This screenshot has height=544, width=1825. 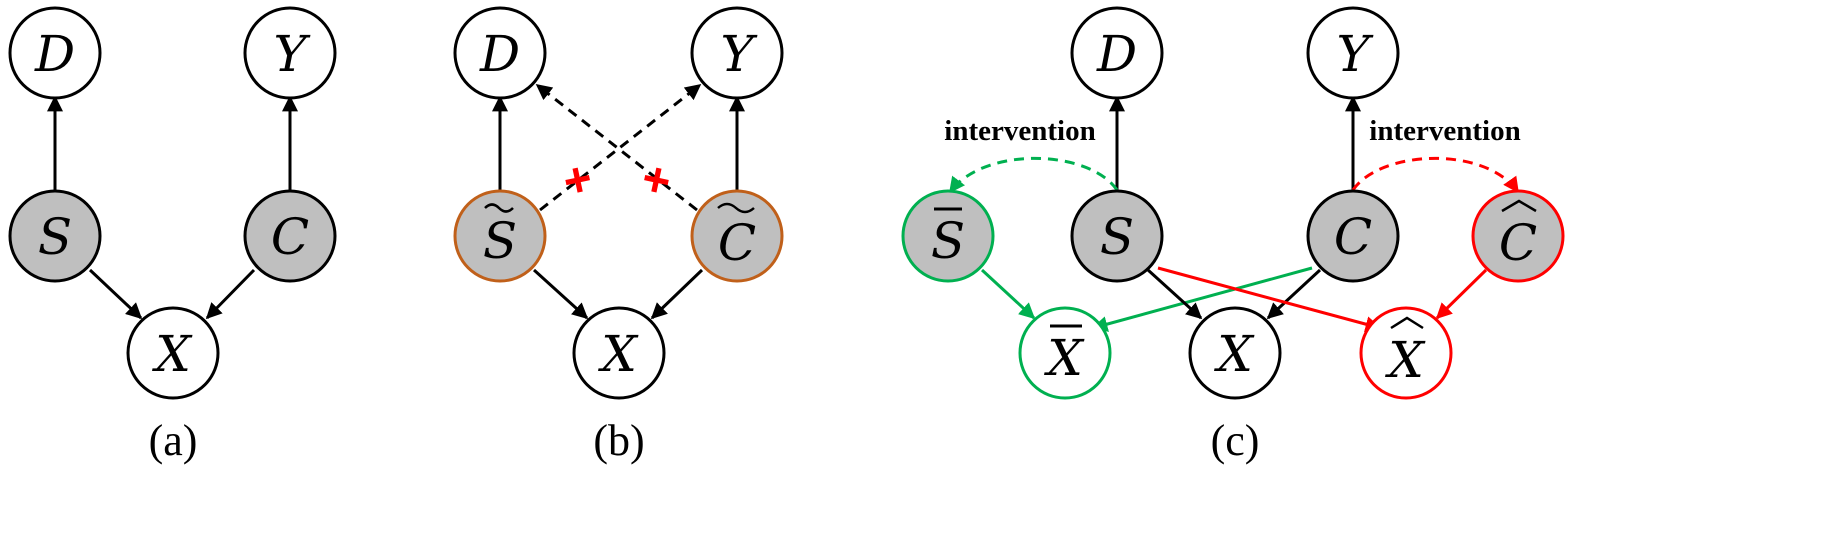 What do you see at coordinates (577, 181) in the screenshot?
I see `cut-mark-left: +` at bounding box center [577, 181].